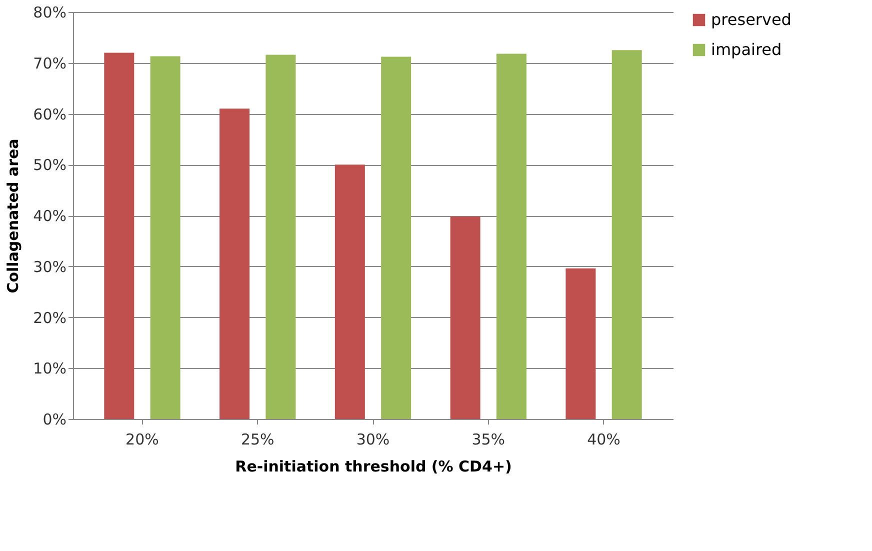  I want to click on x-tick-label: 20%, so click(142, 439).